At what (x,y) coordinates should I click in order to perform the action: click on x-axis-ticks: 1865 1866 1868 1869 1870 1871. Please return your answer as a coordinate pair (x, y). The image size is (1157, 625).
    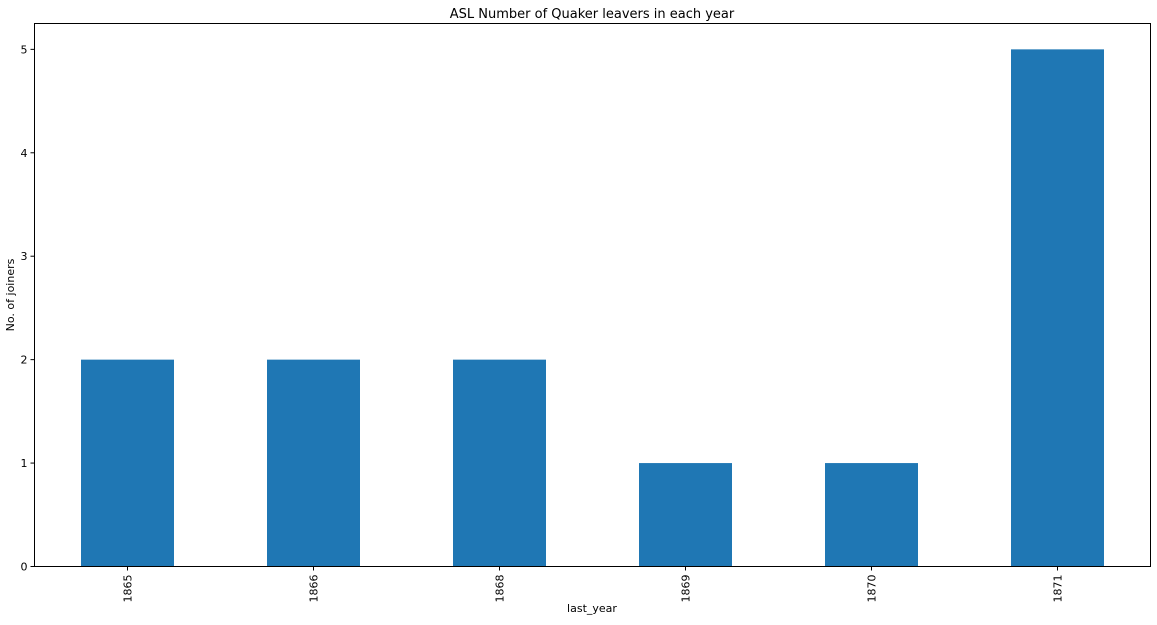
    Looking at the image, I should click on (593, 584).